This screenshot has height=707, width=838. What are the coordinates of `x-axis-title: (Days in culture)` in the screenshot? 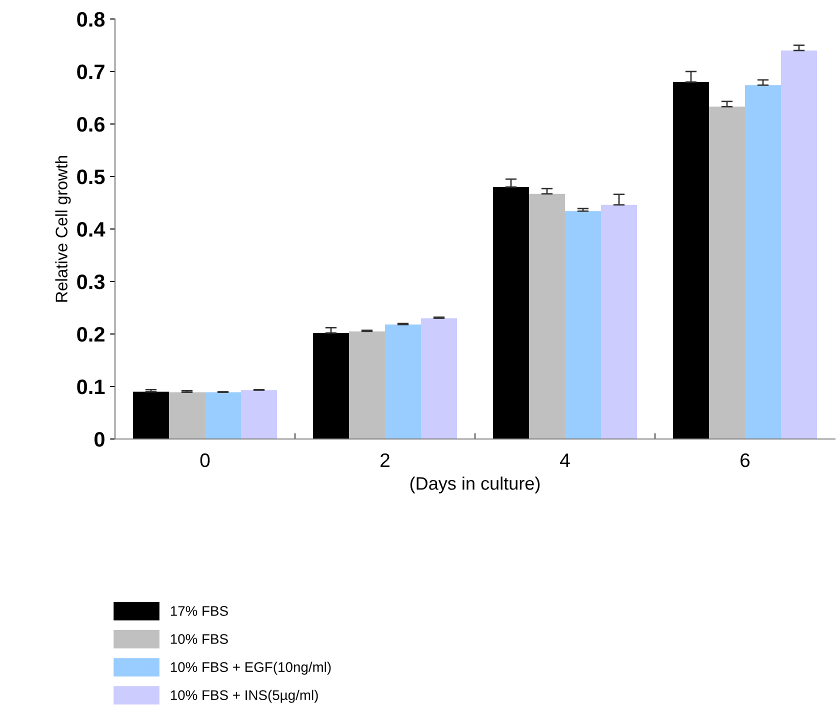 It's located at (475, 485).